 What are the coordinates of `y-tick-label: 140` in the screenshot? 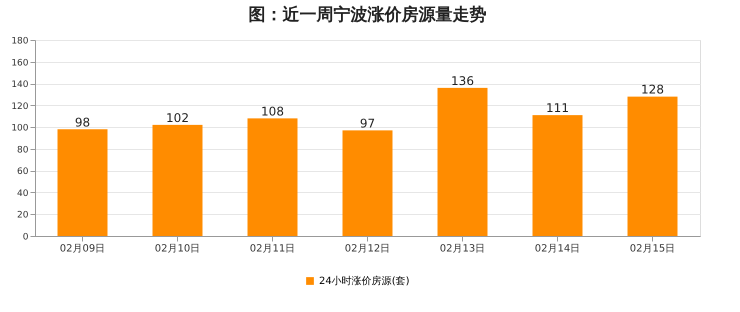 It's located at (20, 85).